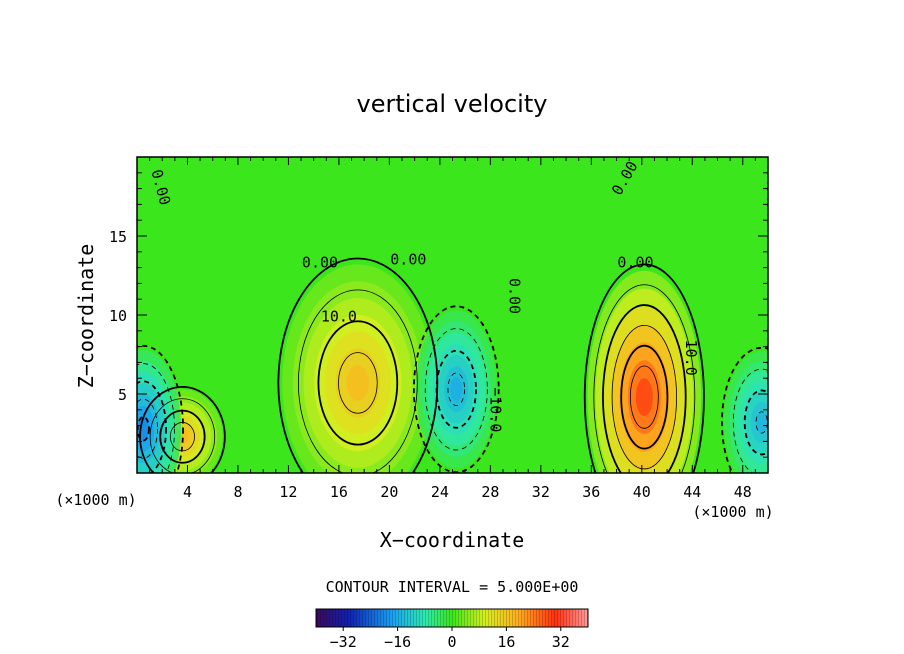 The height and width of the screenshot is (654, 904). I want to click on downdraft-3-band, so click(762, 422).